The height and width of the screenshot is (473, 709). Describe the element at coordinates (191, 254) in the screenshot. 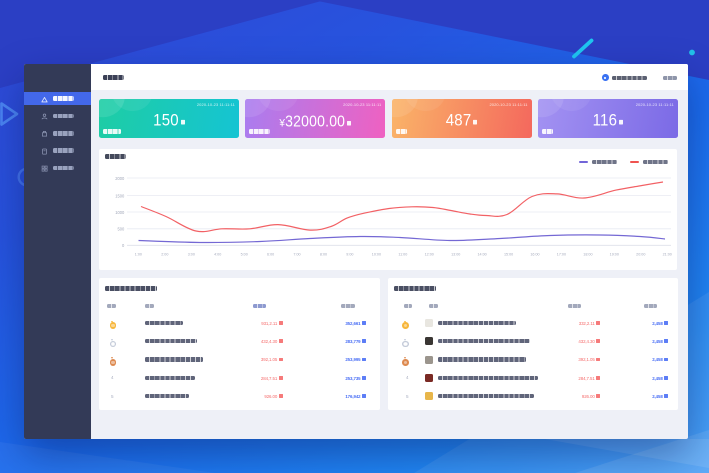

I see `svg-text: 3:00` at that location.